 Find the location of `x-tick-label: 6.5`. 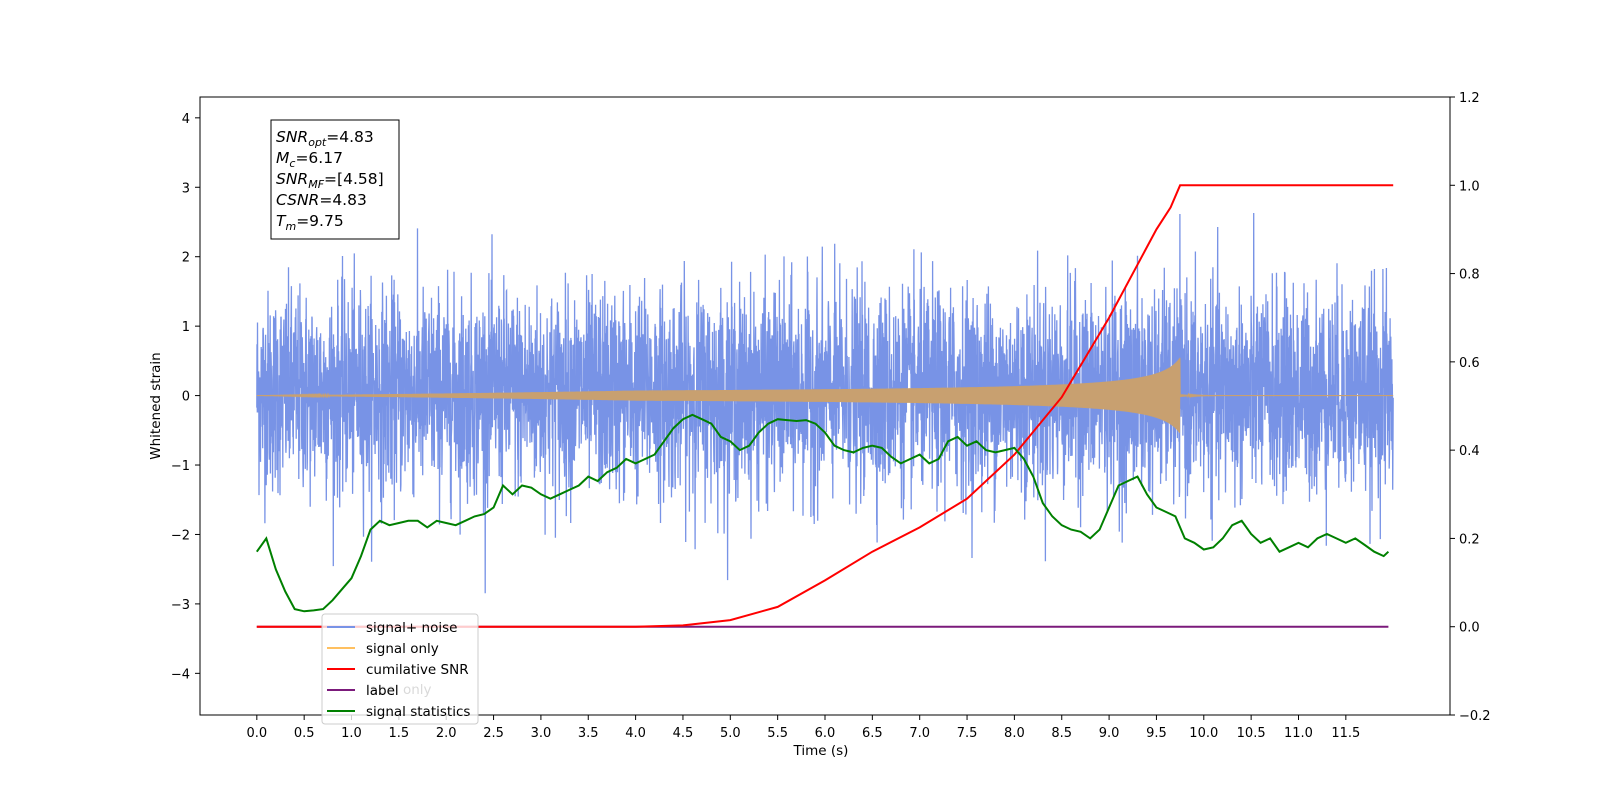

x-tick-label: 6.5 is located at coordinates (872, 733).